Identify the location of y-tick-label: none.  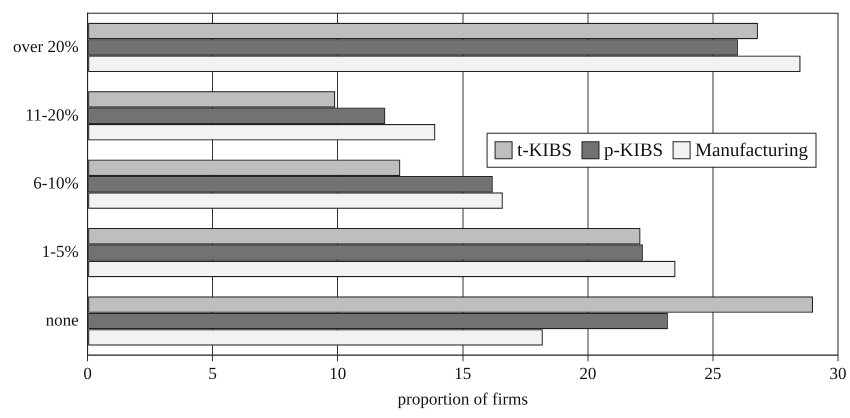
(62, 320).